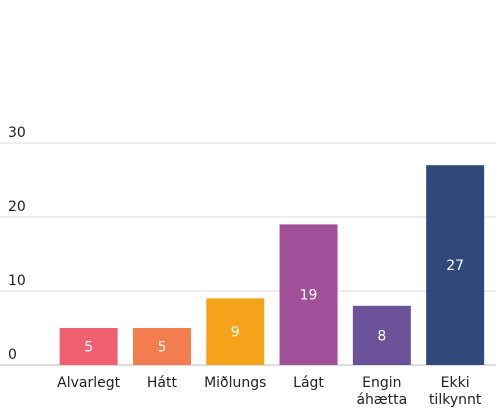  I want to click on value-label: 8, so click(381, 336).